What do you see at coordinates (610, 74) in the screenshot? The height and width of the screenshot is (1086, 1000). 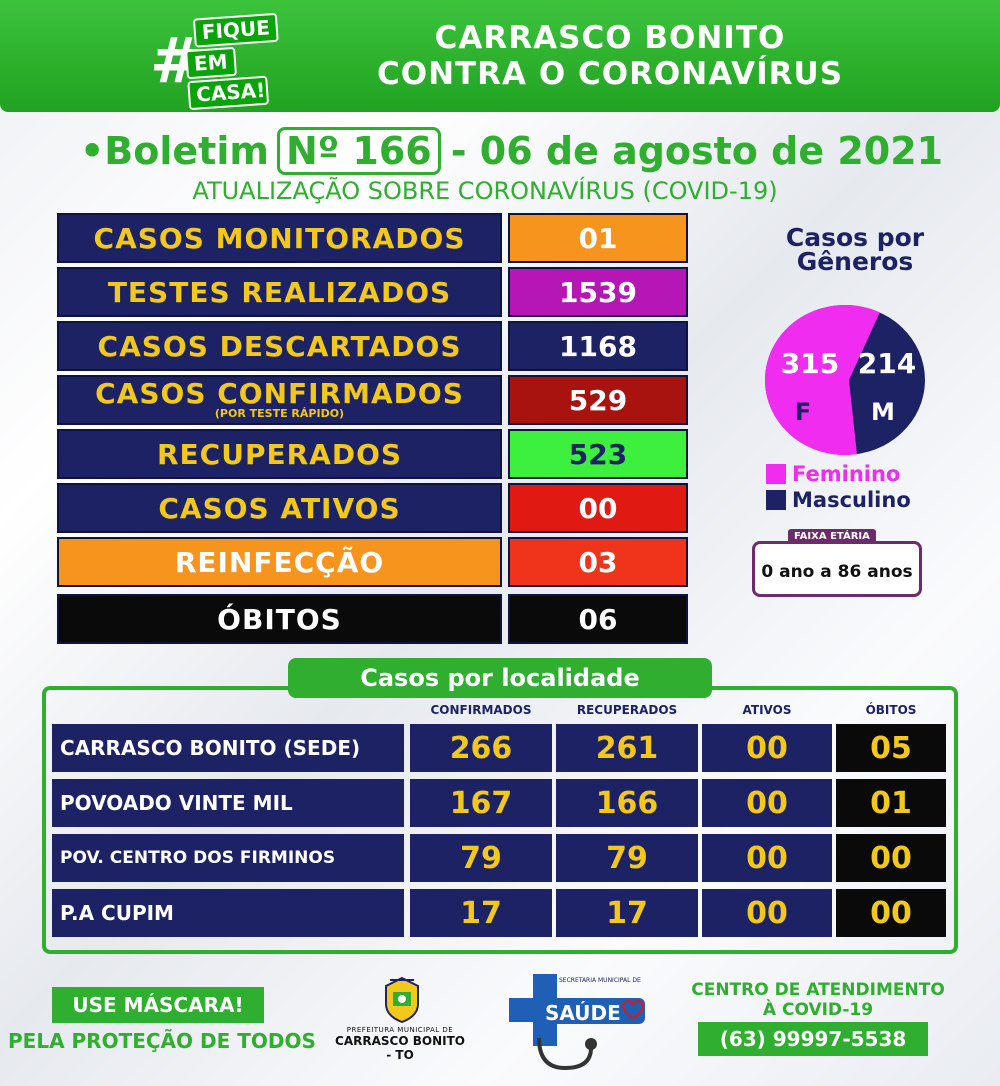 I see `title-line-2: CONTRA O CORONAVÍRUS` at bounding box center [610, 74].